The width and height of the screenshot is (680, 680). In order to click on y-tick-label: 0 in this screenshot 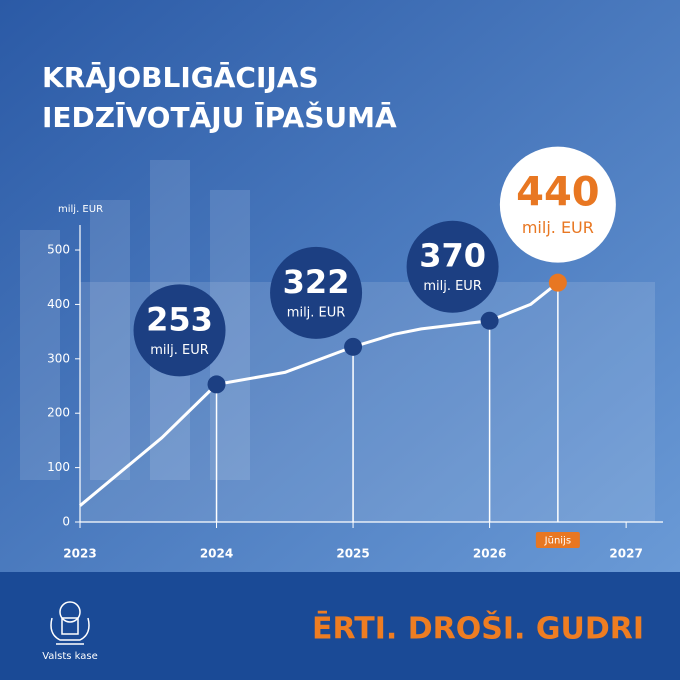, I will do `click(66, 522)`.